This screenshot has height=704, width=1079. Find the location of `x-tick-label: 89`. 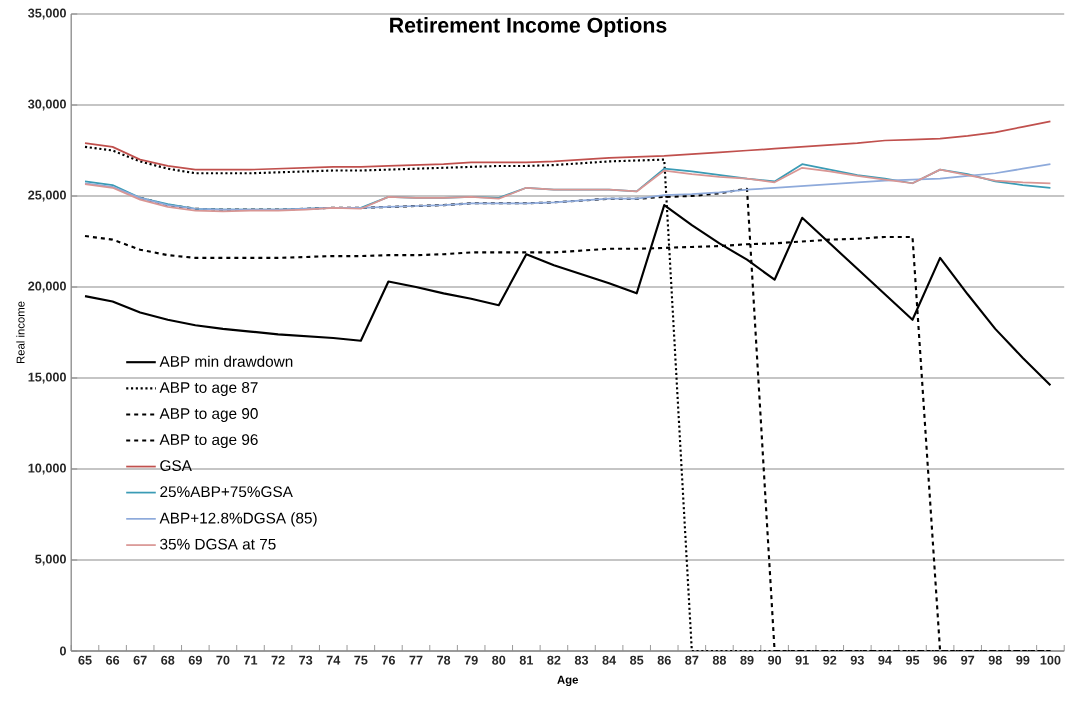

x-tick-label: 89 is located at coordinates (747, 660).